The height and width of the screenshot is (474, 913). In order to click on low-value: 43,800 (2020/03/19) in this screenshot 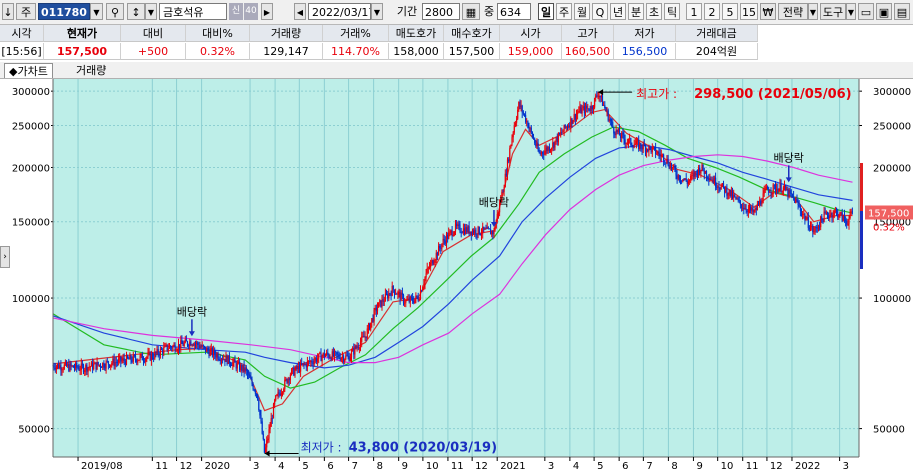, I will do `click(423, 448)`.